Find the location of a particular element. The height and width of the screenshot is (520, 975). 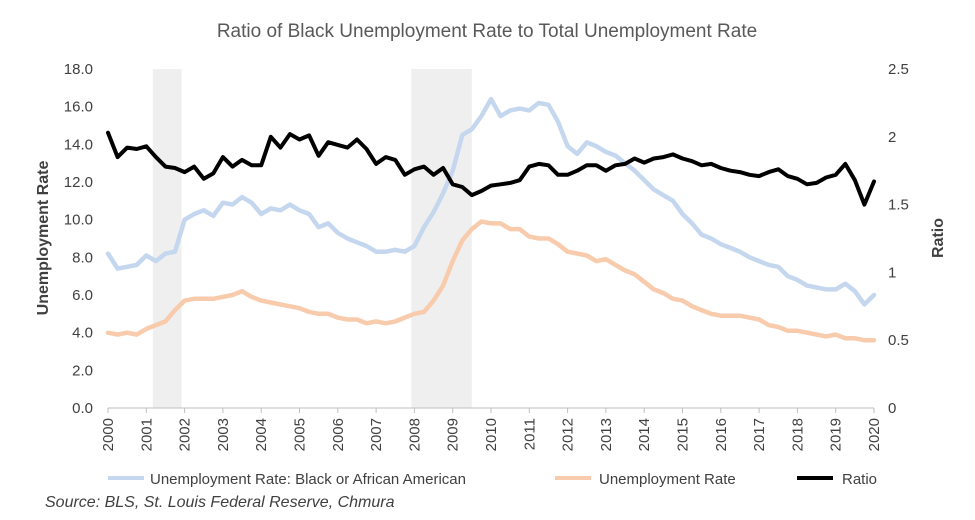

right-y-tick-label: 2.5 is located at coordinates (898, 69).